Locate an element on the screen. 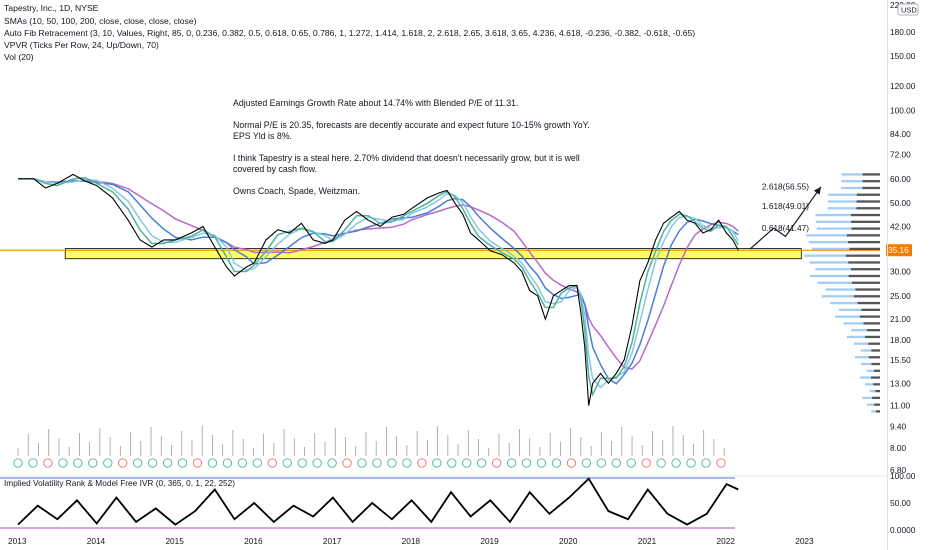 Image resolution: width=932 pixels, height=550 pixels. y-tick-label: 84.00 is located at coordinates (900, 134).